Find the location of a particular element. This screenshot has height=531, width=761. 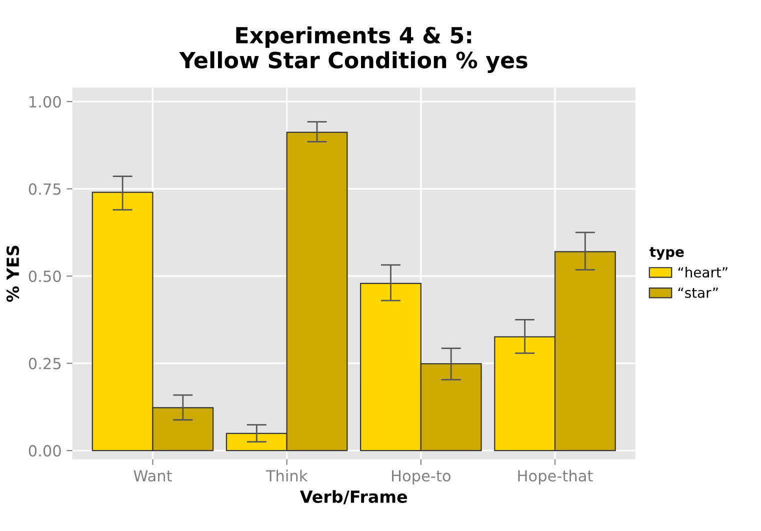

legend-title: type is located at coordinates (667, 253).